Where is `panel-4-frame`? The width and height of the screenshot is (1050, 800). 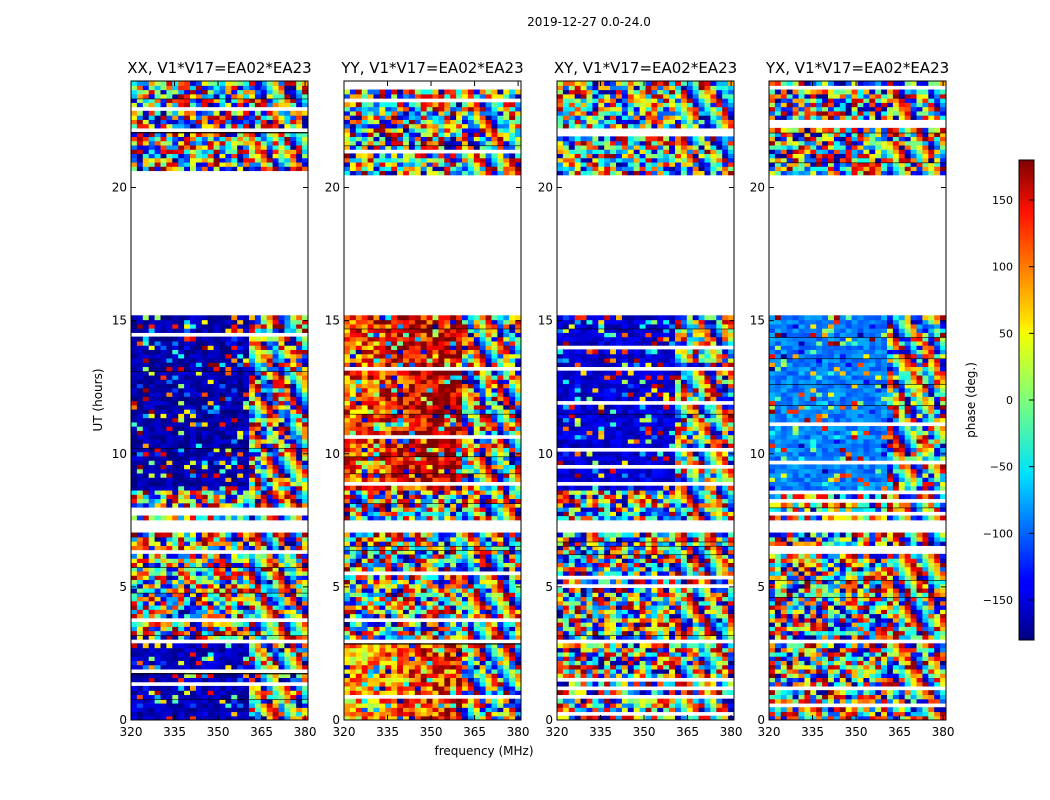 panel-4-frame is located at coordinates (857, 400).